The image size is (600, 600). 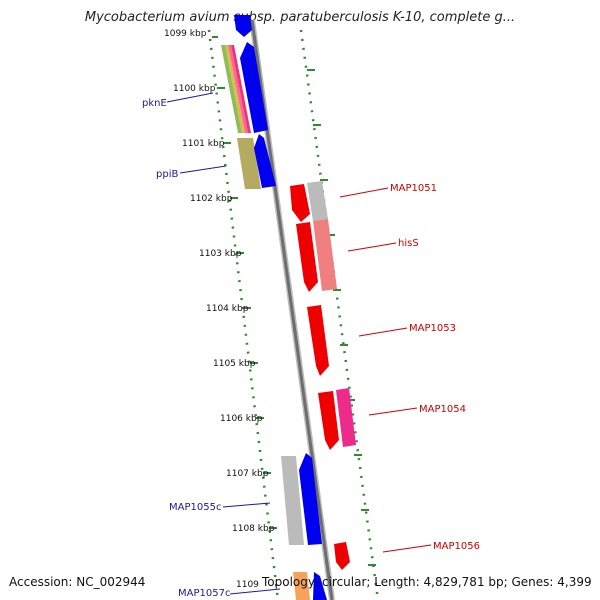 I want to click on gene-label-ppib: ppiB, so click(x=167, y=174).